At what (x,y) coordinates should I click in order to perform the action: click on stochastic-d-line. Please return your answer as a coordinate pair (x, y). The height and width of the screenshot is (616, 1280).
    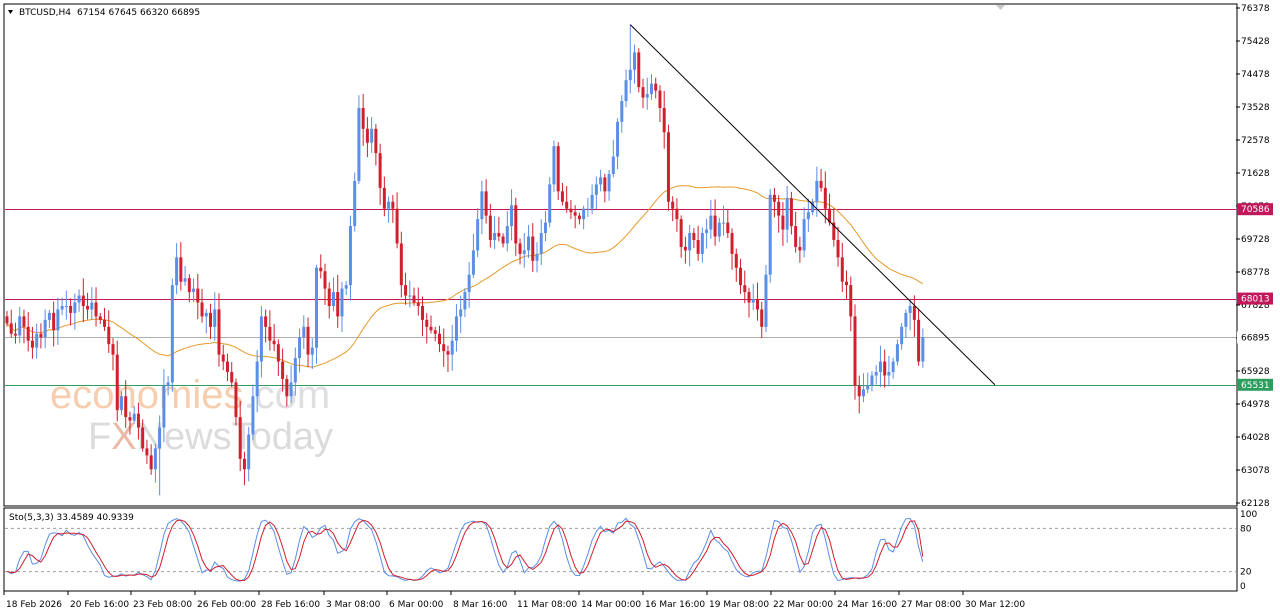
    Looking at the image, I should click on (465, 550).